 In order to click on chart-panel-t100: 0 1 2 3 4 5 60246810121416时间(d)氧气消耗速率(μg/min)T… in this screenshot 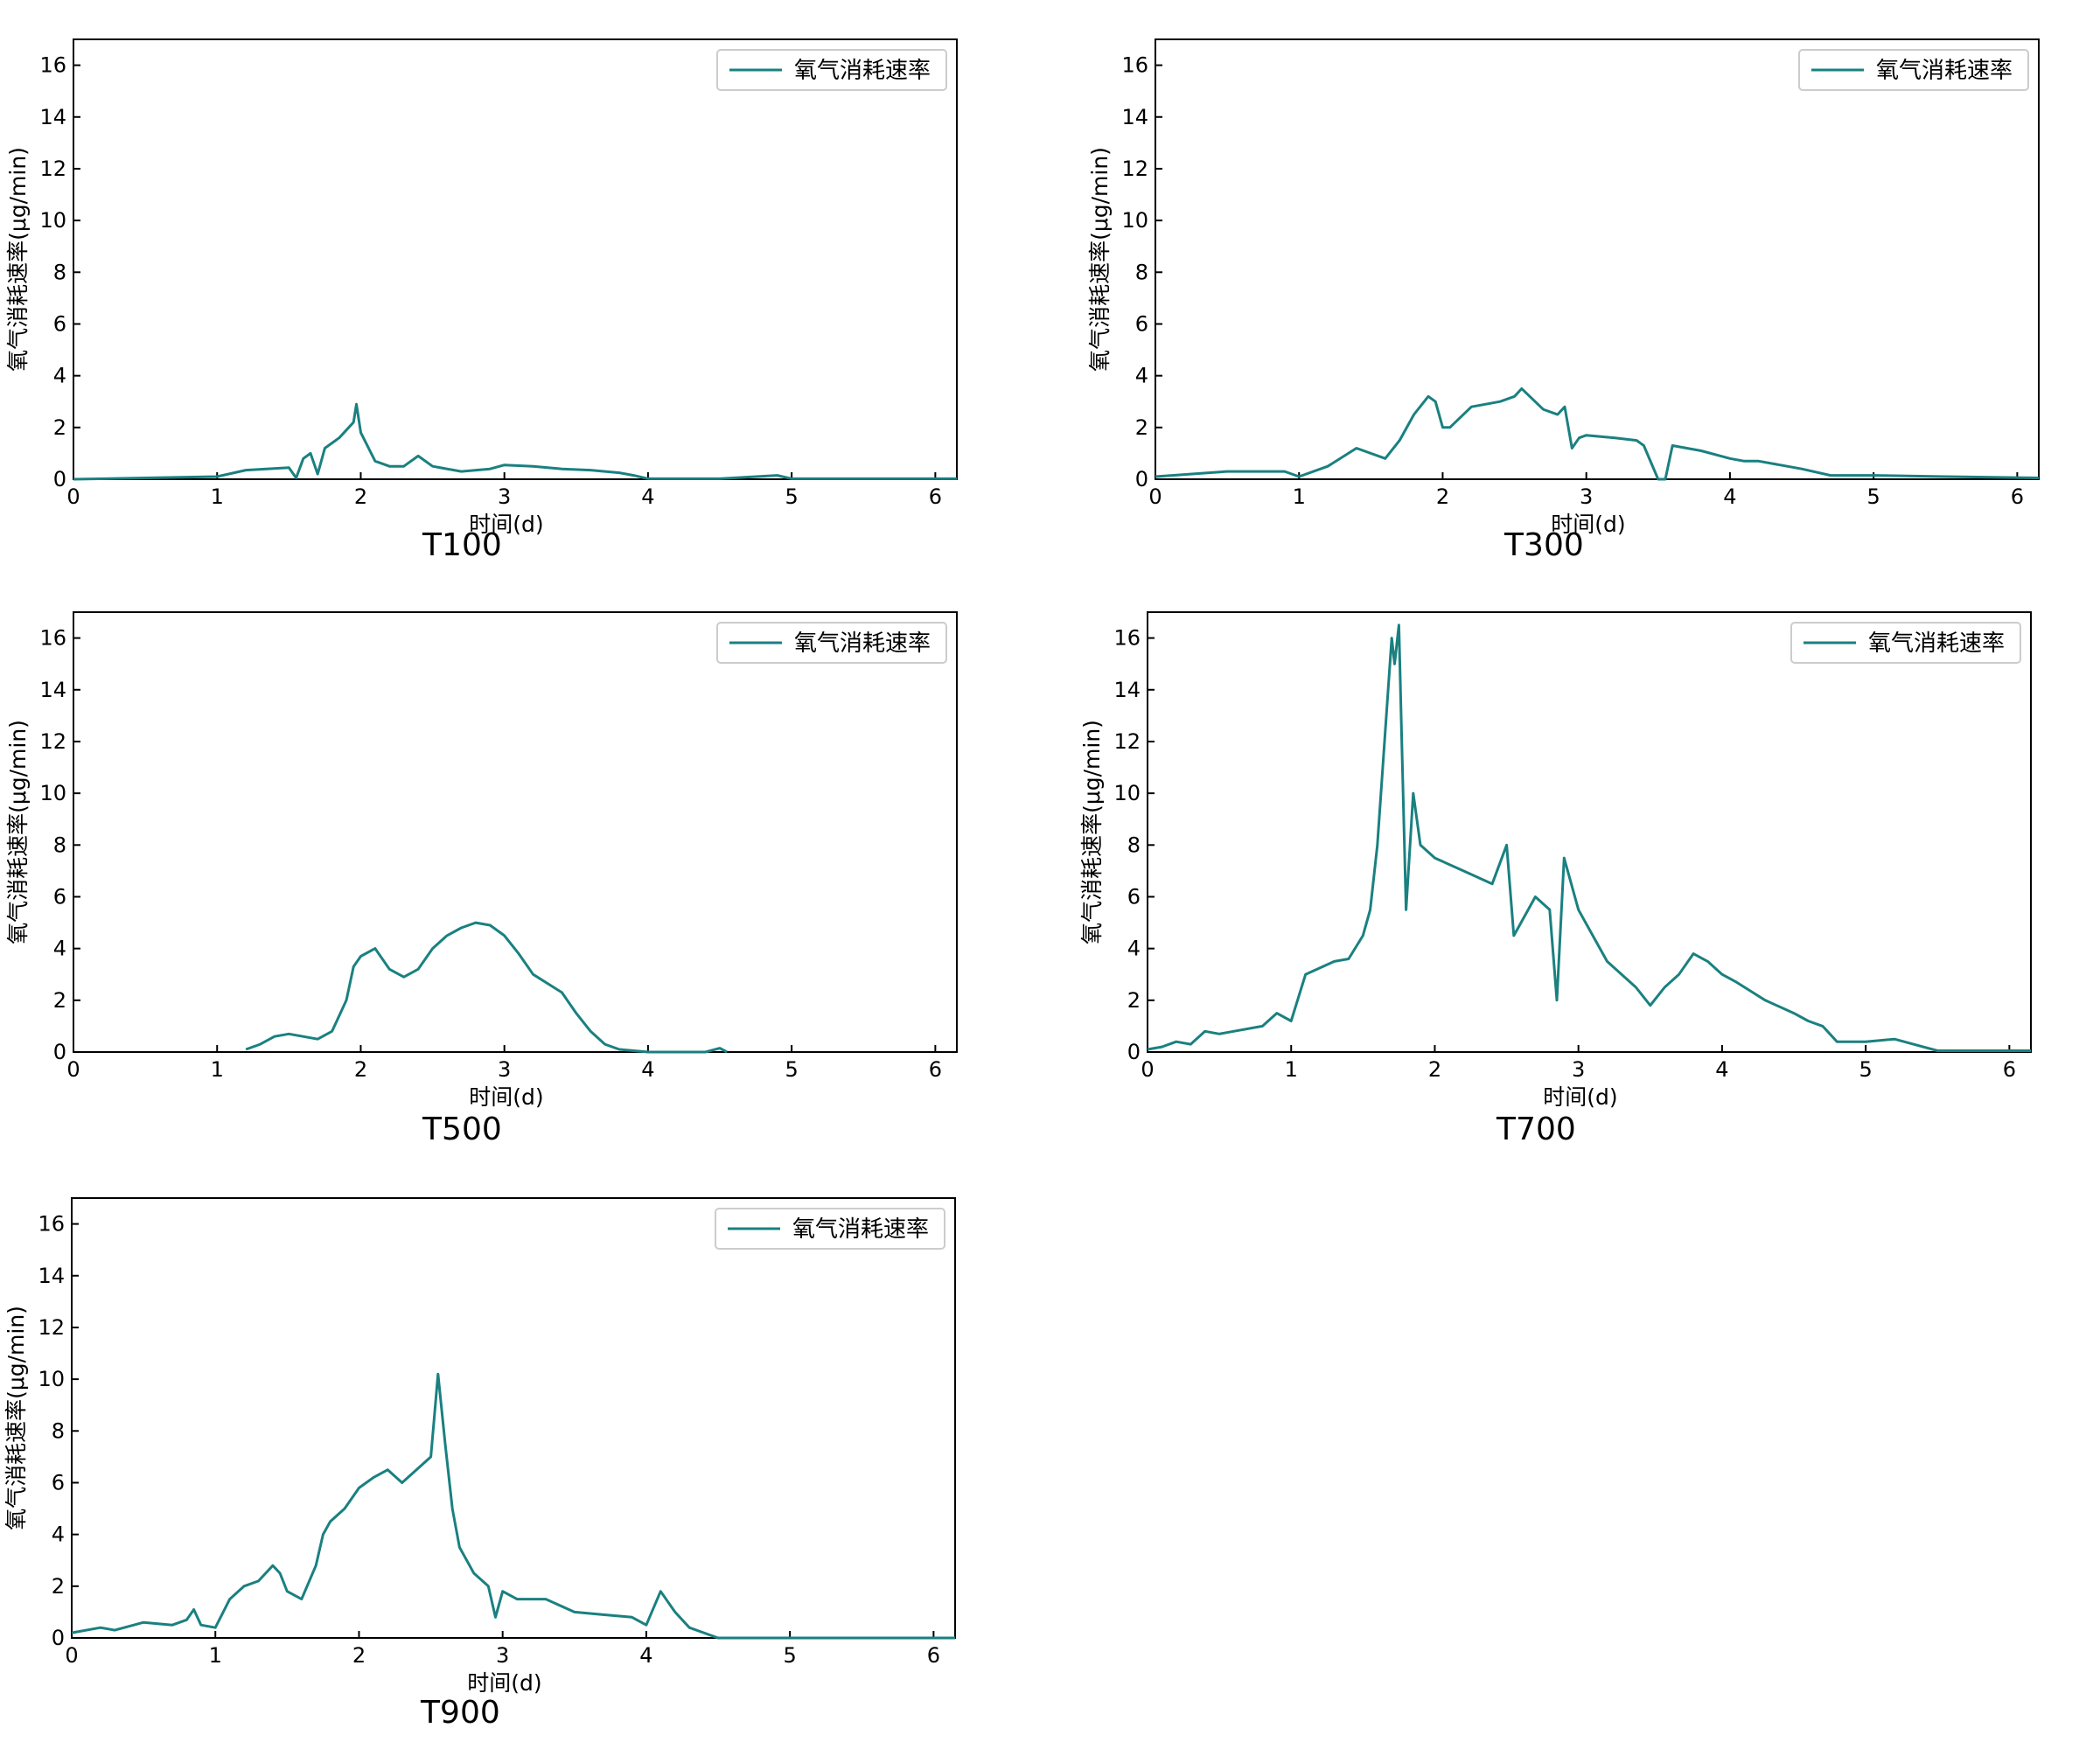, I will do `click(481, 300)`.